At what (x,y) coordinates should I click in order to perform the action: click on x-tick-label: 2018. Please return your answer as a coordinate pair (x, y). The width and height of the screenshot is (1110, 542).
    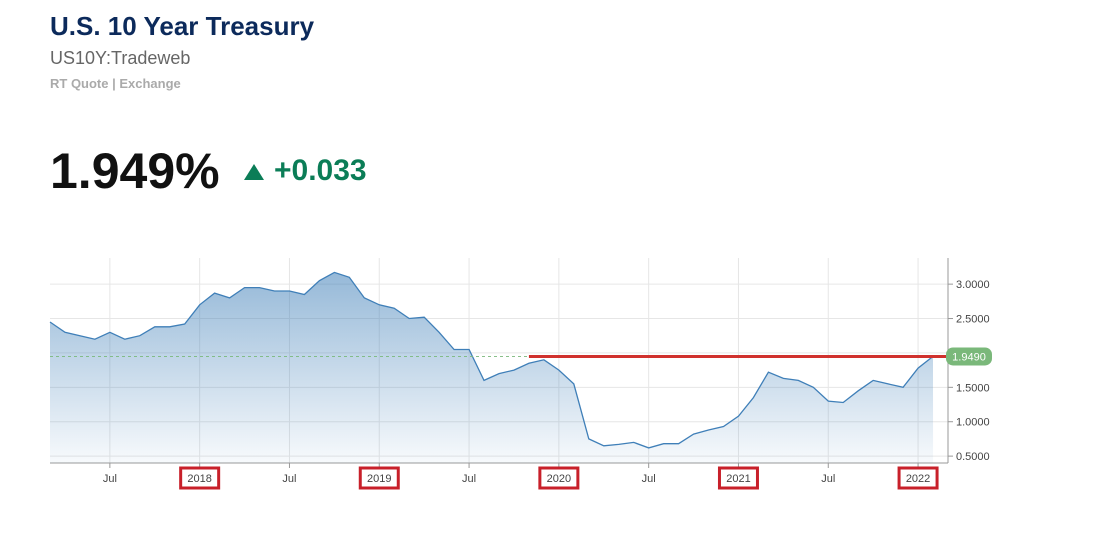
    Looking at the image, I should click on (199, 479).